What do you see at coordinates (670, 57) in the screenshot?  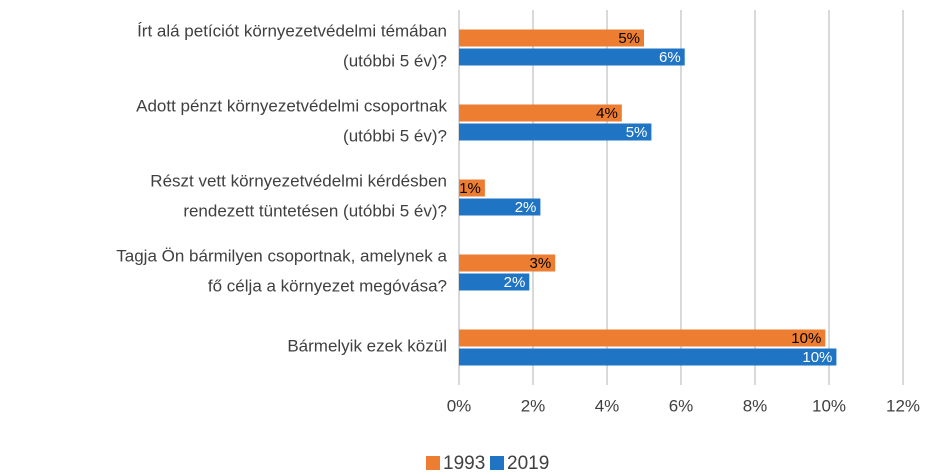 I see `data-label: 6%` at bounding box center [670, 57].